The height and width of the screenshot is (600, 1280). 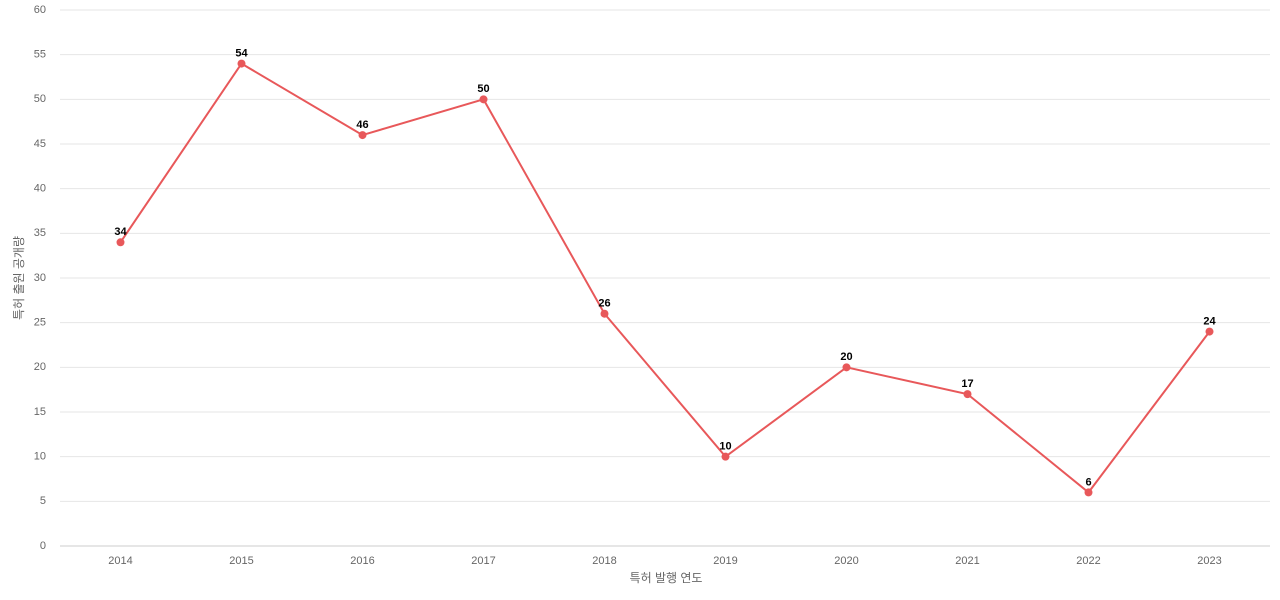 I want to click on y-tick-label: 30, so click(x=40, y=278).